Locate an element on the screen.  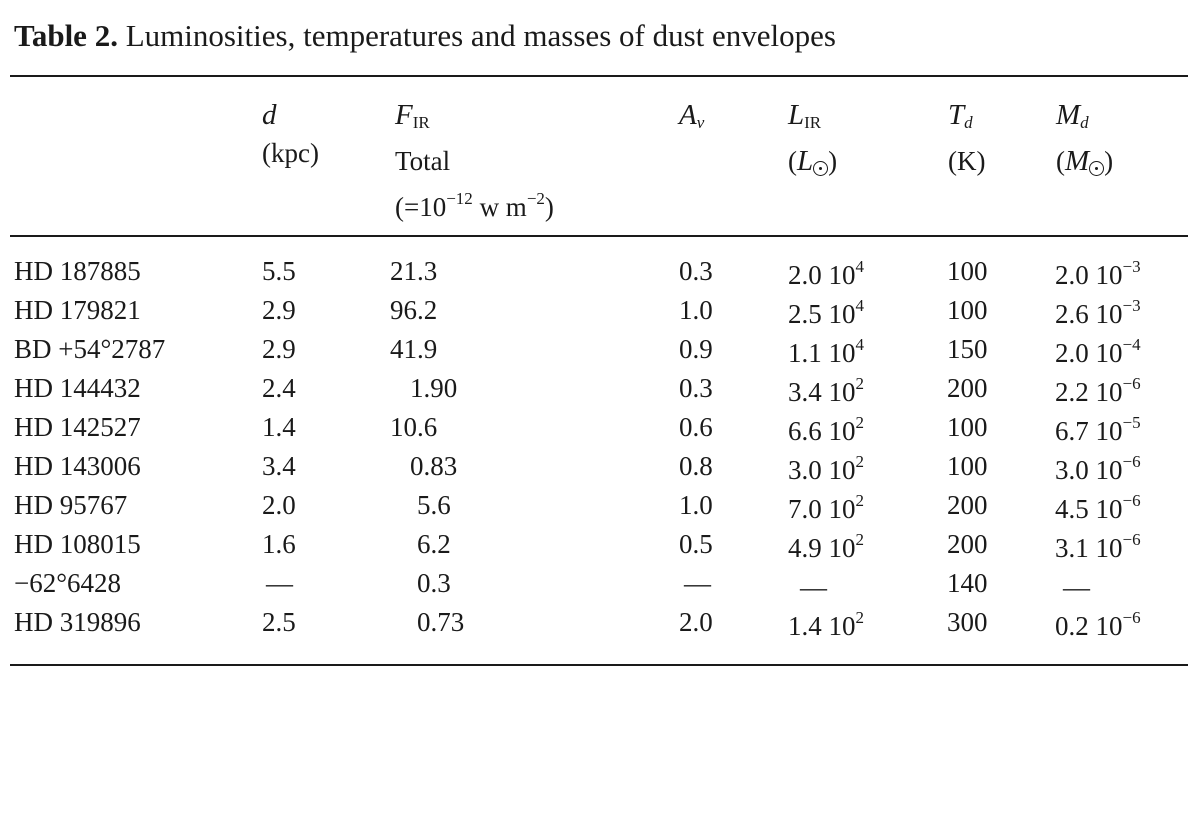
cell-lir: 1.1 104 is located at coordinates (826, 351).